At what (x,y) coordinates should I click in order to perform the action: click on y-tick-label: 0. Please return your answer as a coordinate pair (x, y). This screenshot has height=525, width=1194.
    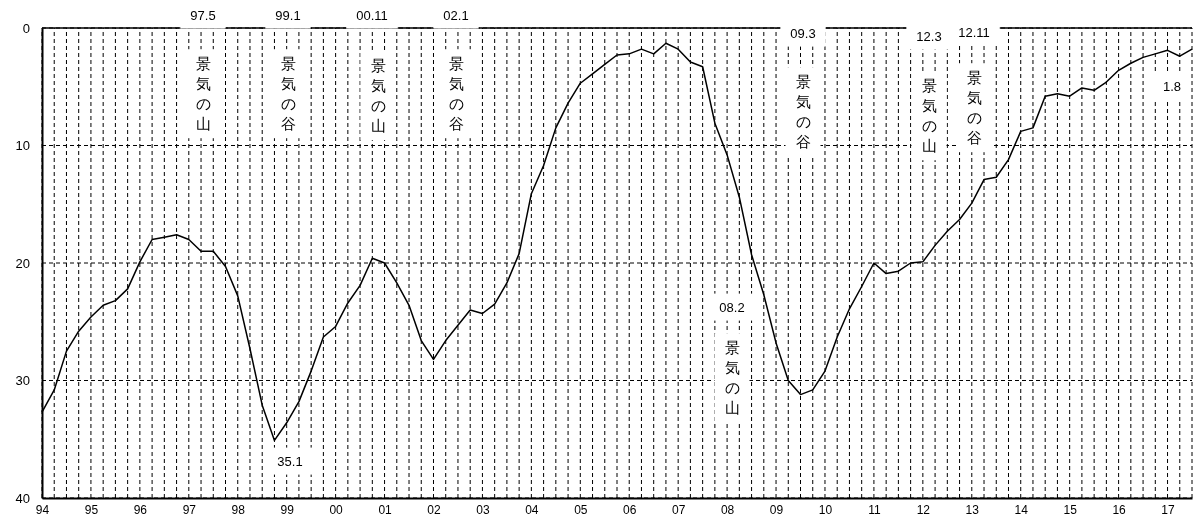
    Looking at the image, I should click on (26, 28).